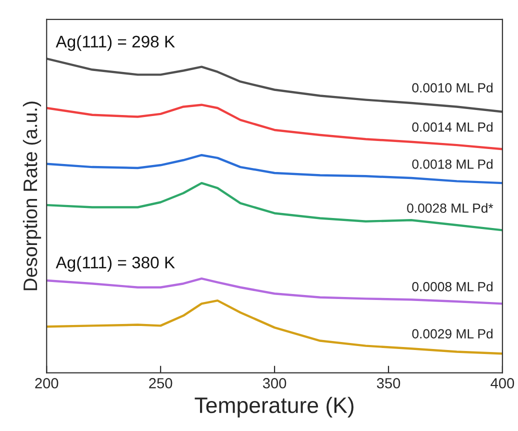 The width and height of the screenshot is (518, 431). I want to click on x-axis-title: Temperature (K), so click(274, 407).